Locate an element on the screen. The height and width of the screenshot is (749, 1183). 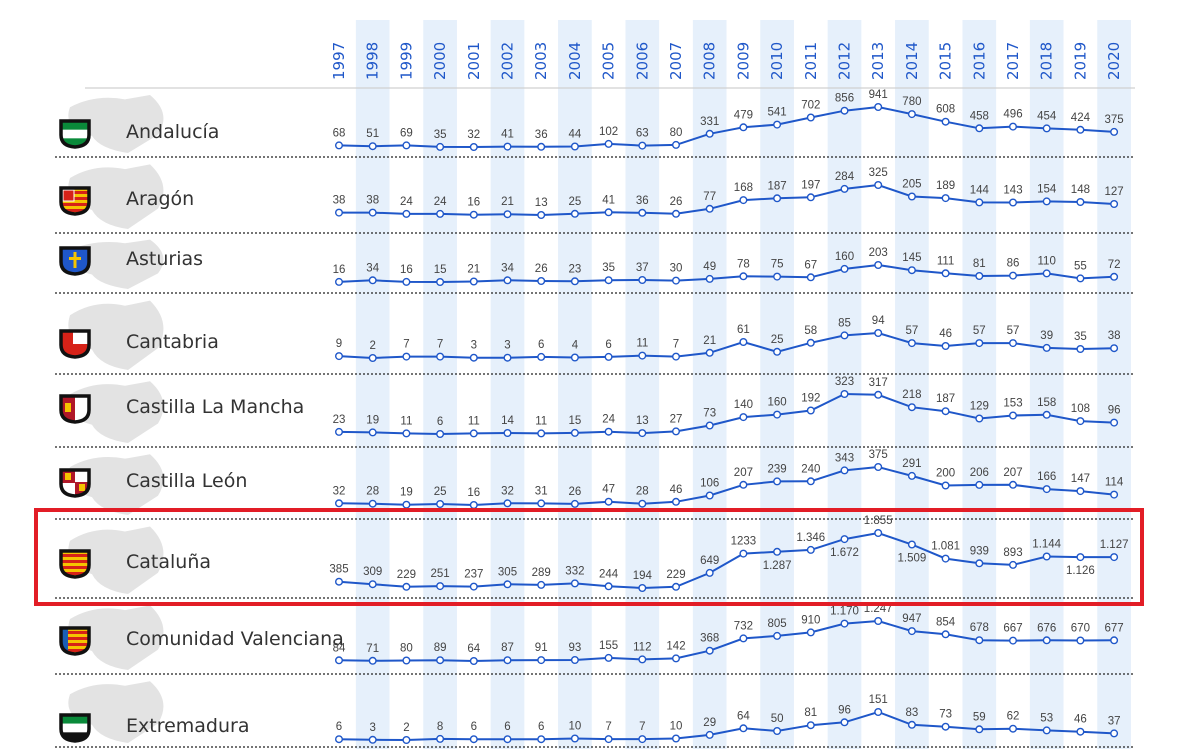
stripe-2014 is located at coordinates (912, 384).